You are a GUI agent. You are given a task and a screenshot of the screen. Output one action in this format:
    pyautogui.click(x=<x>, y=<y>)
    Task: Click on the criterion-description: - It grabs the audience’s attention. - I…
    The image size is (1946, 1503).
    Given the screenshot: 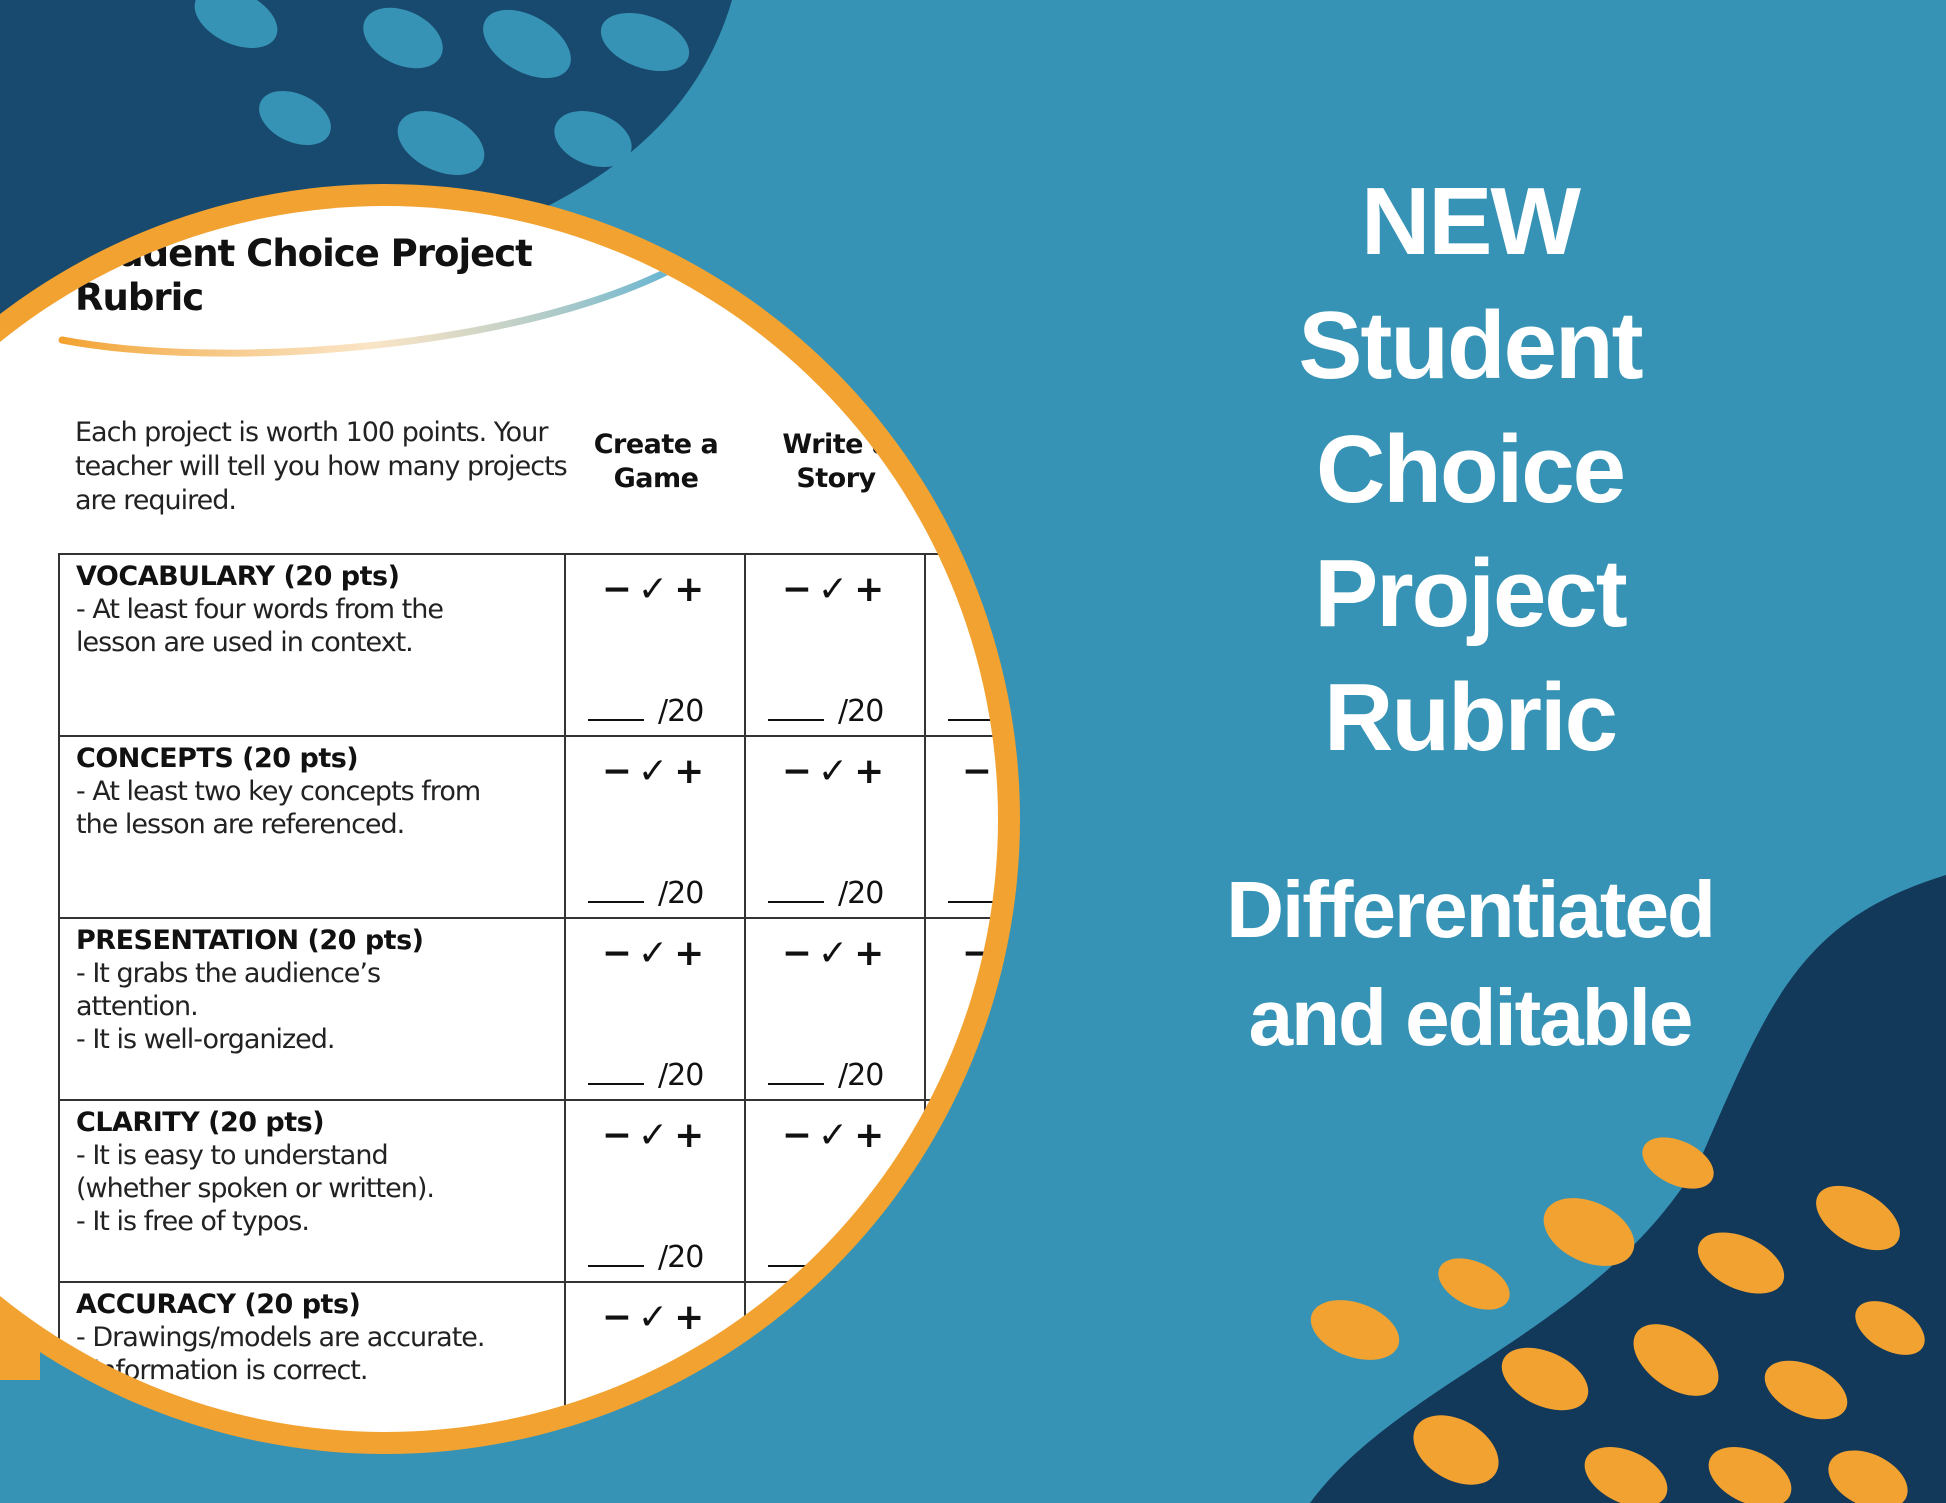 What is the action you would take?
    pyautogui.click(x=228, y=1006)
    